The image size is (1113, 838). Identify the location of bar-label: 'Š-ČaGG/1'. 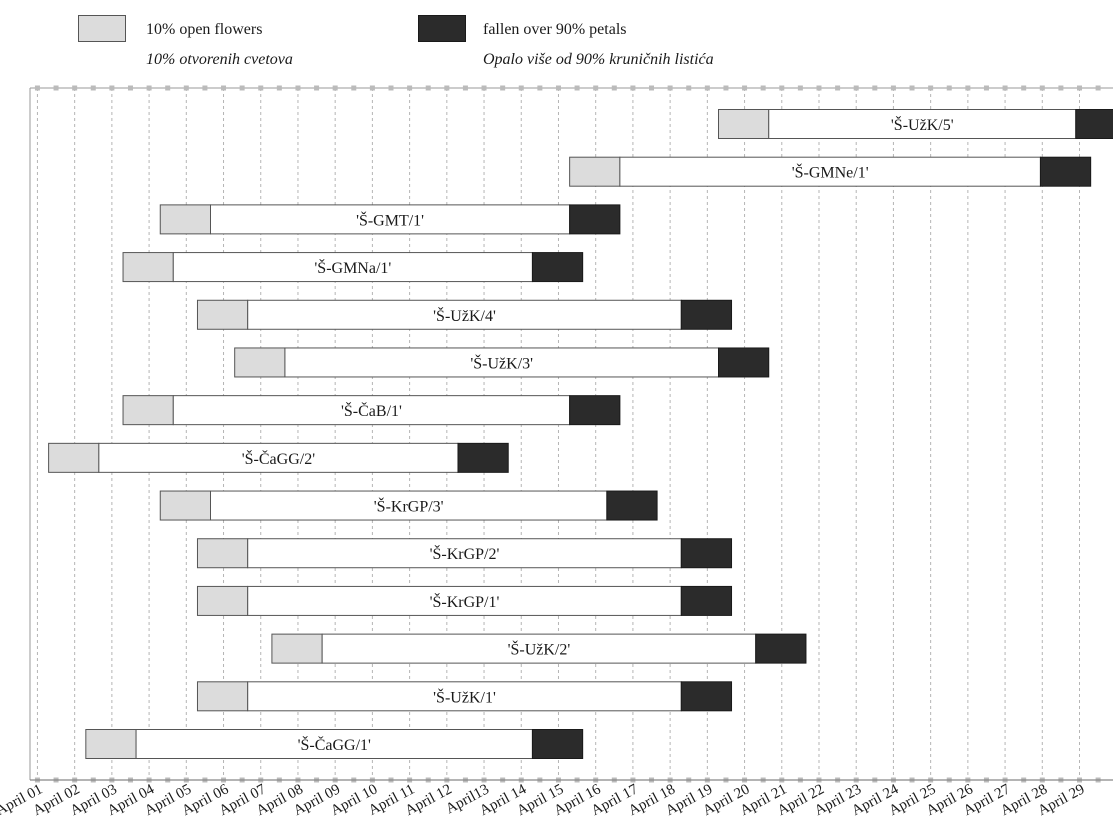
(334, 744).